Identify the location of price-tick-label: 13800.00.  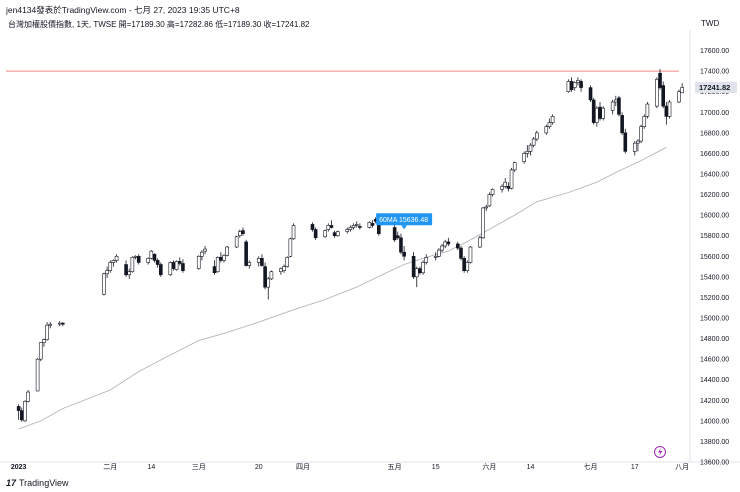
(714, 442).